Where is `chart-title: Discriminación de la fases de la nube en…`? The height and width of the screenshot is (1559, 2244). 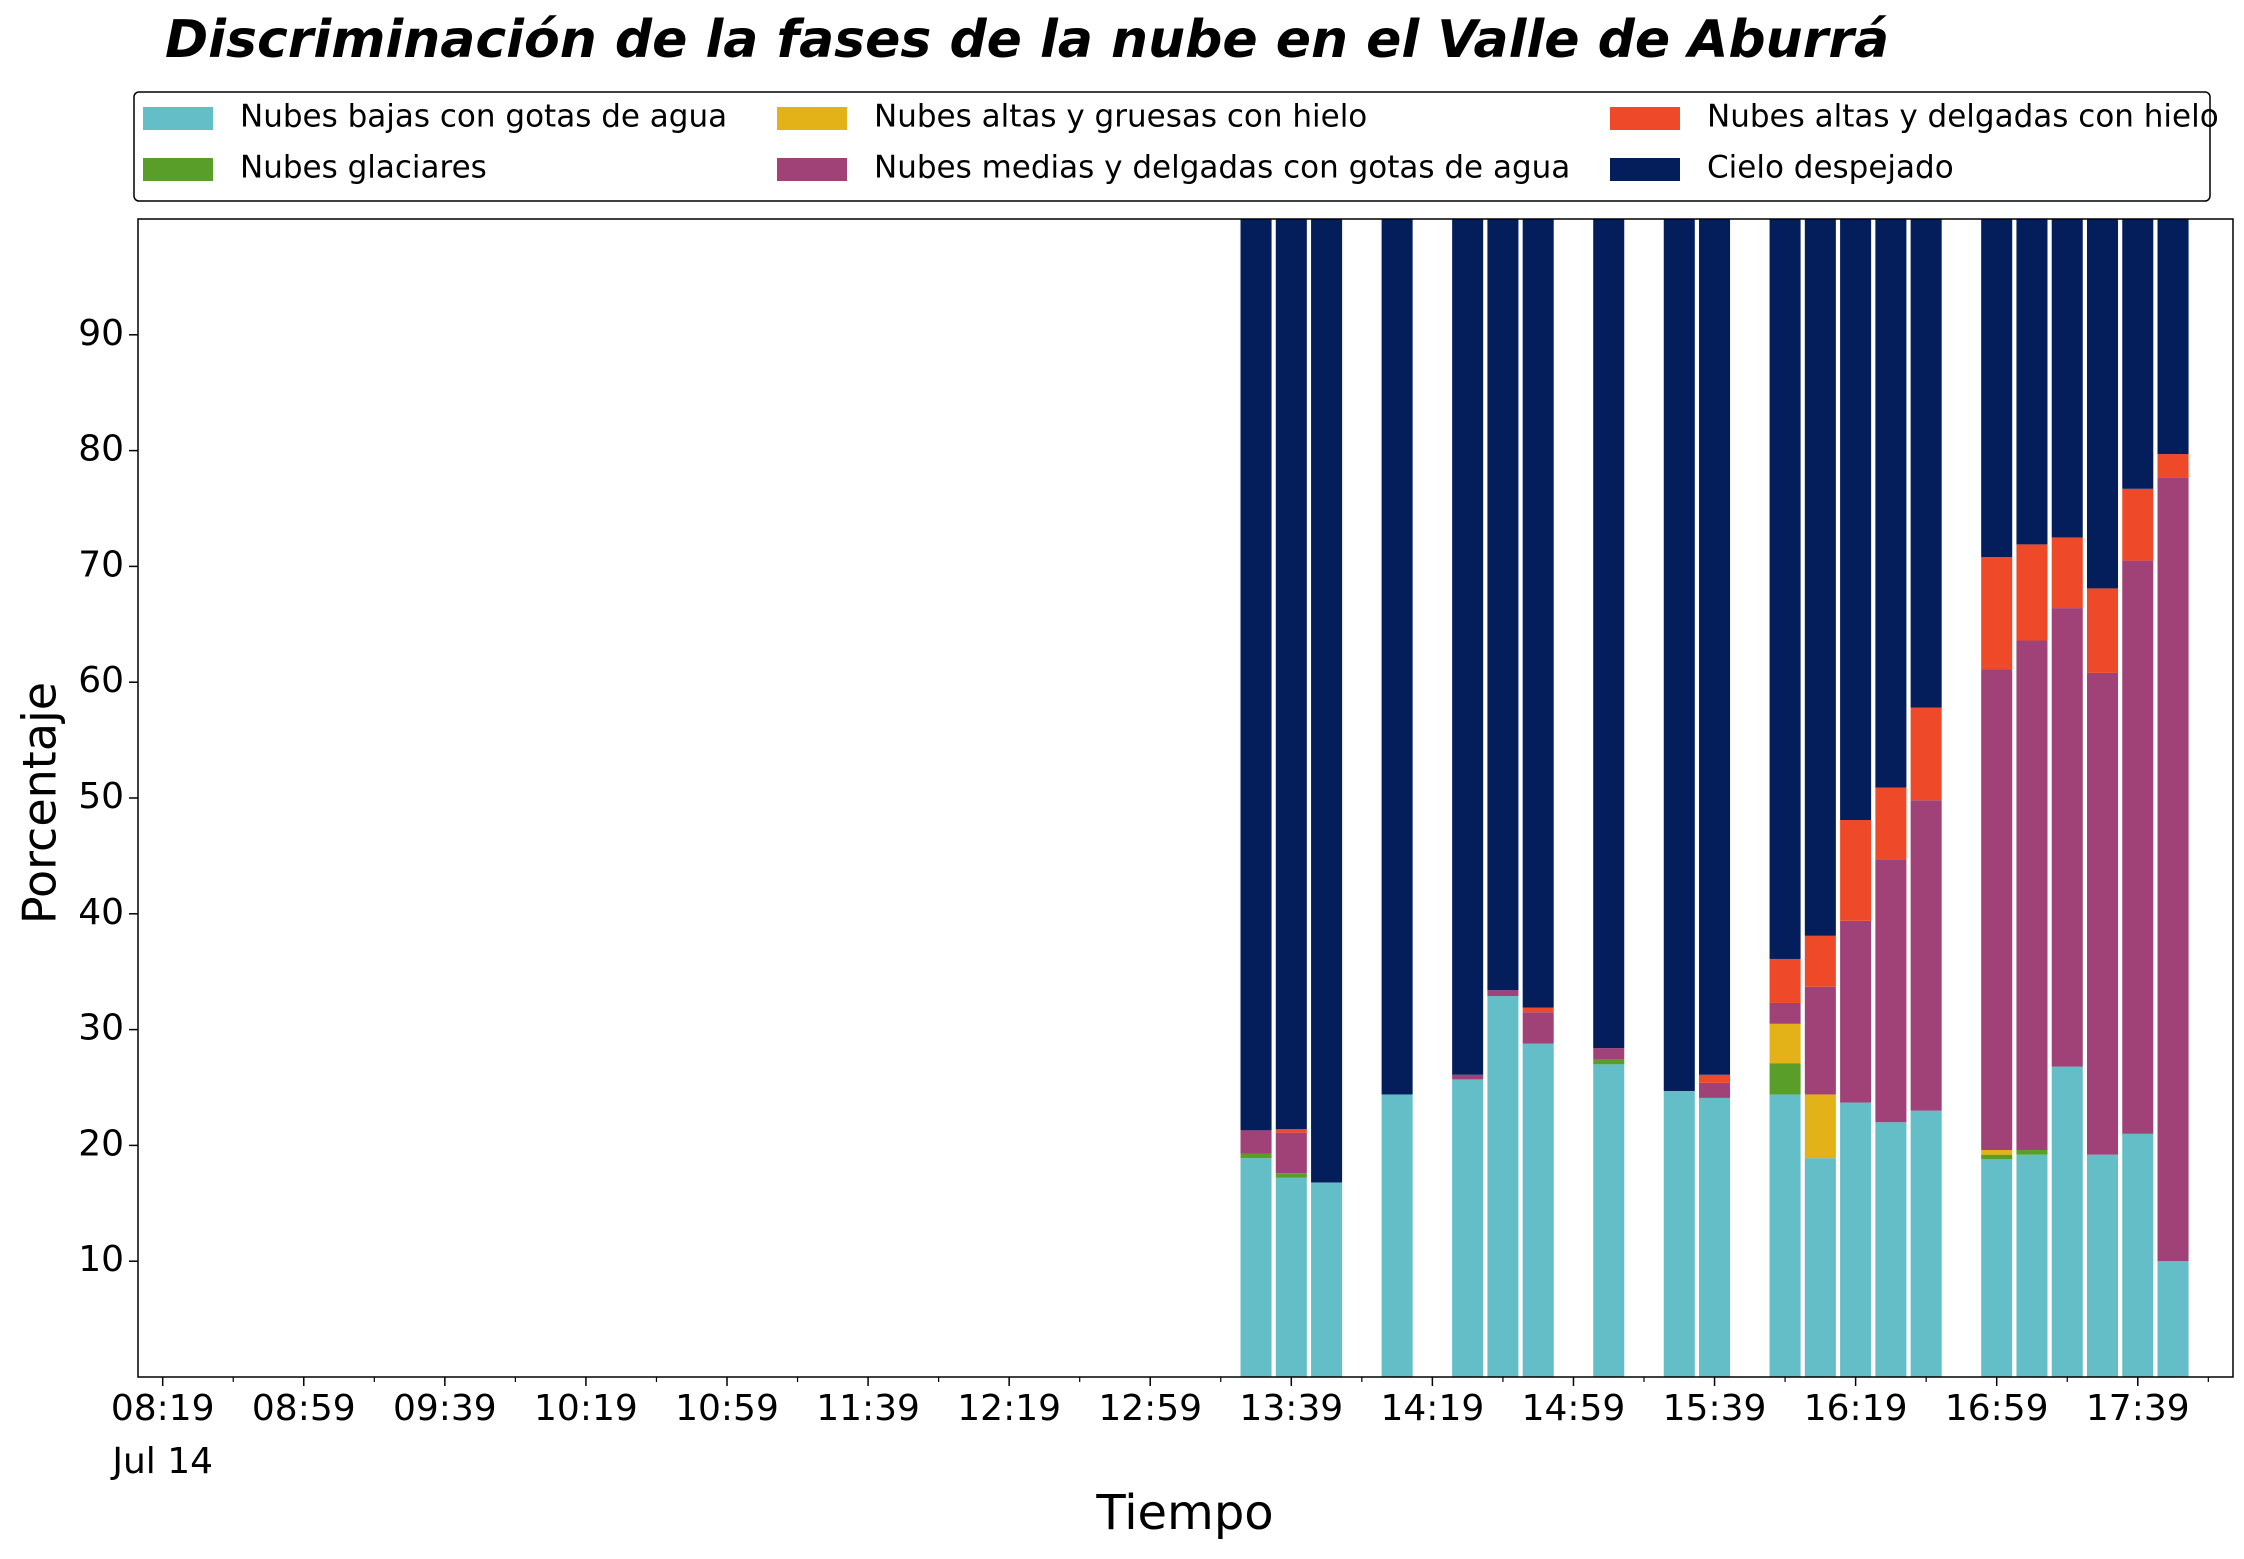
chart-title: Discriminación de la fases de la nube en… is located at coordinates (1027, 40).